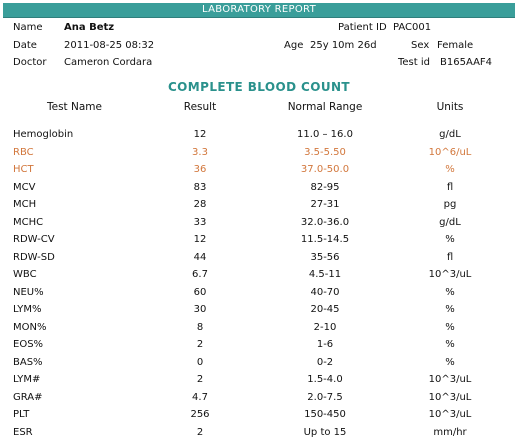 This screenshot has width=518, height=444. I want to click on column-header-units: Units, so click(450, 107).